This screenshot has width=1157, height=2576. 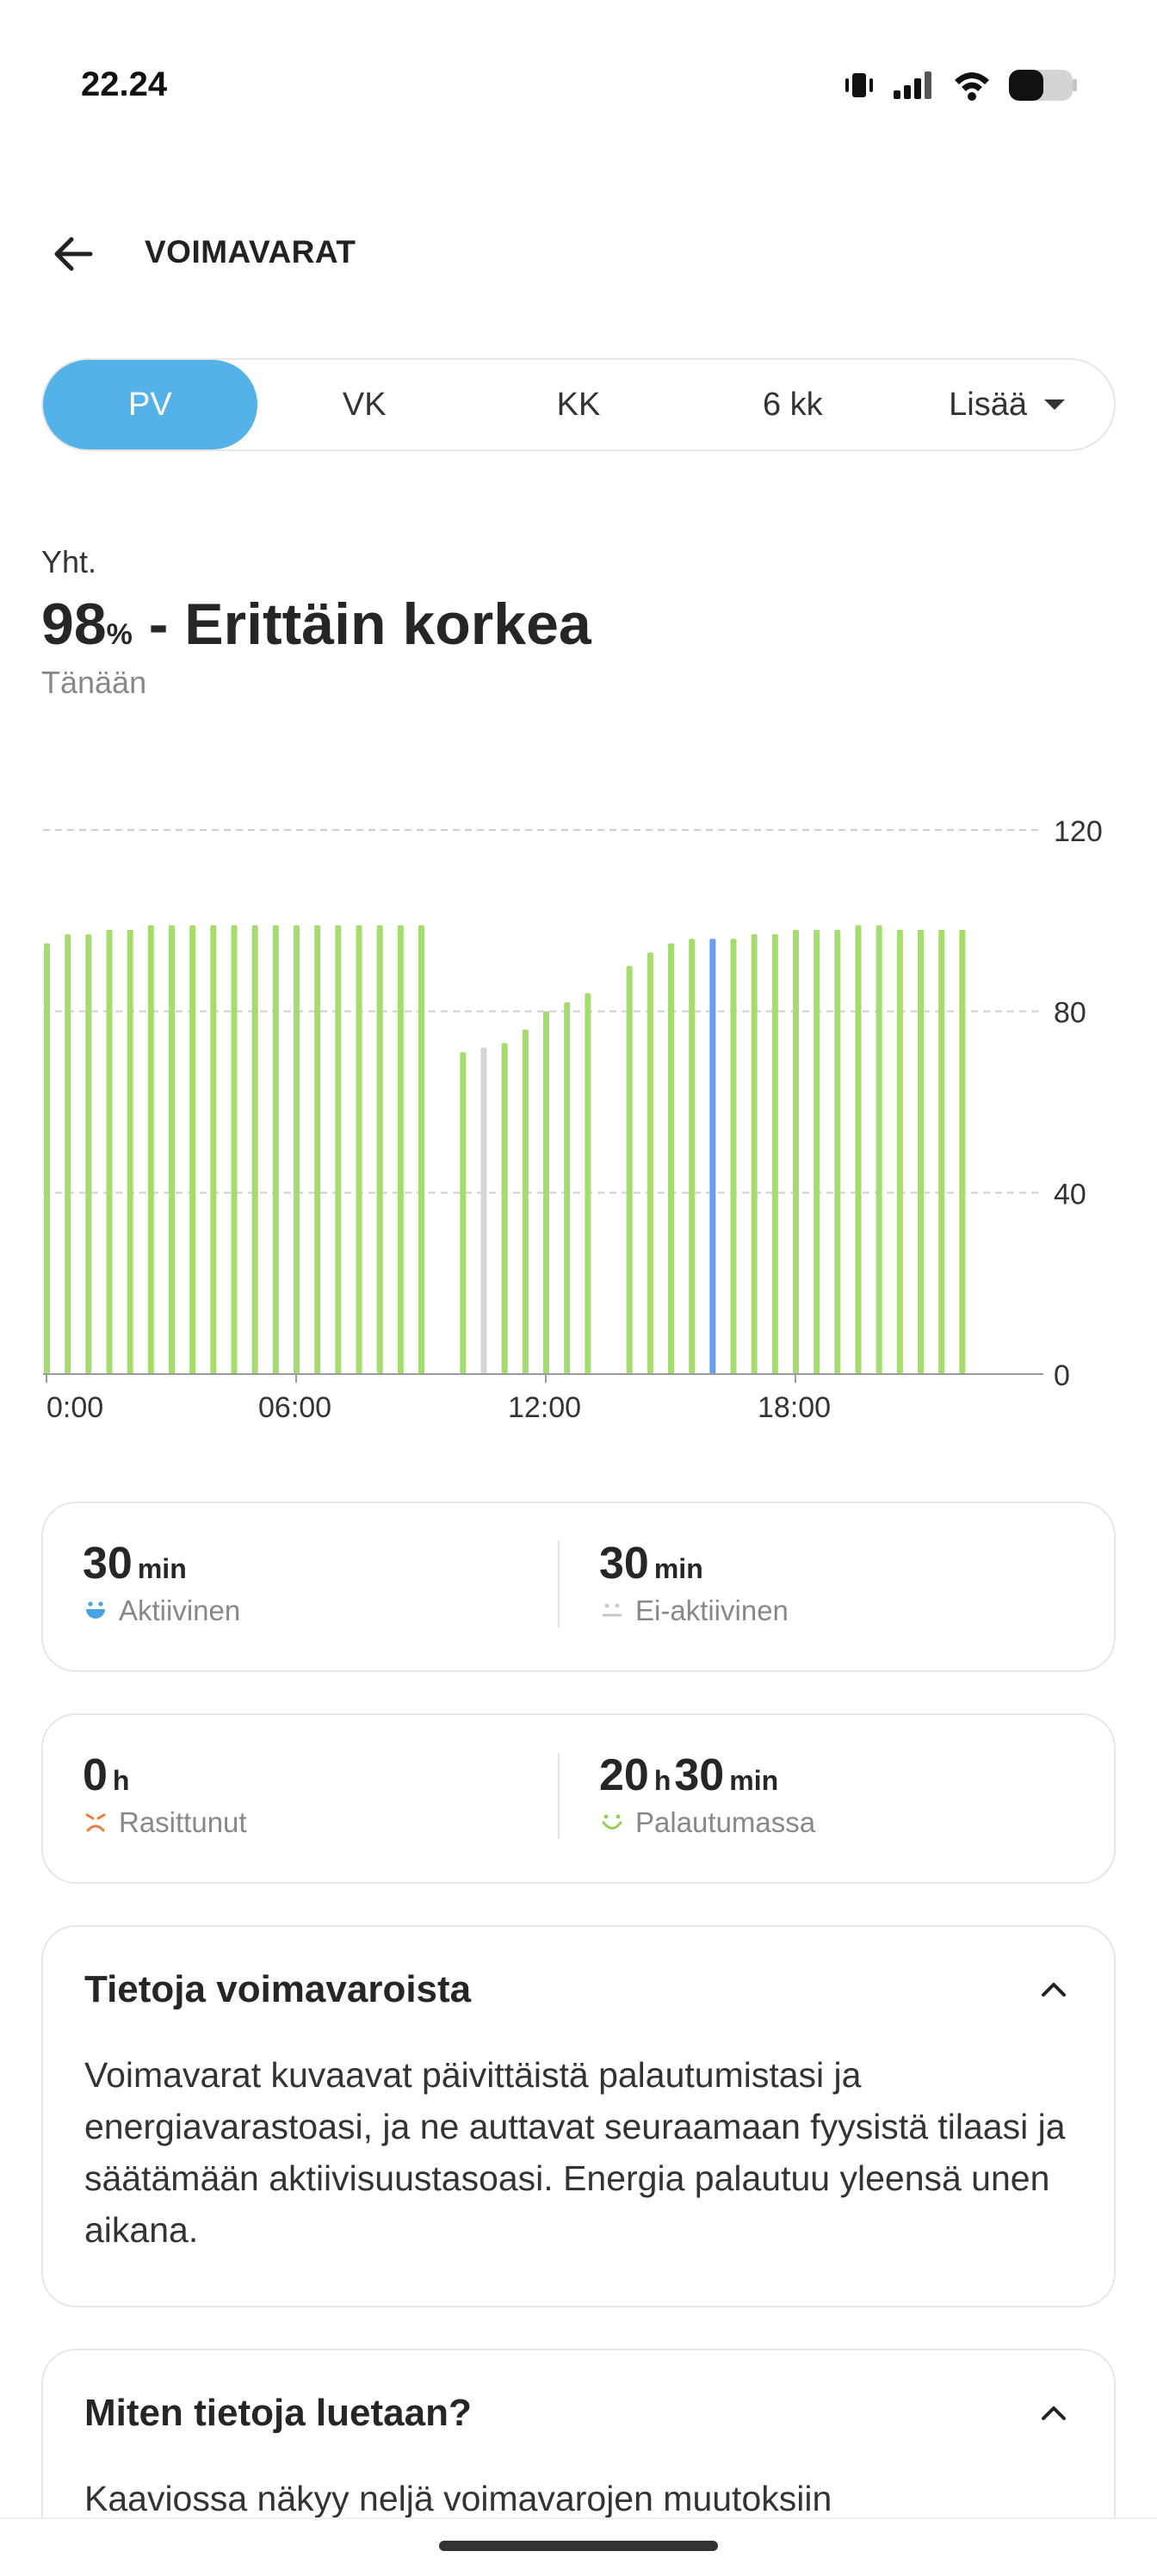 What do you see at coordinates (96, 1610) in the screenshot?
I see `active-face-icon` at bounding box center [96, 1610].